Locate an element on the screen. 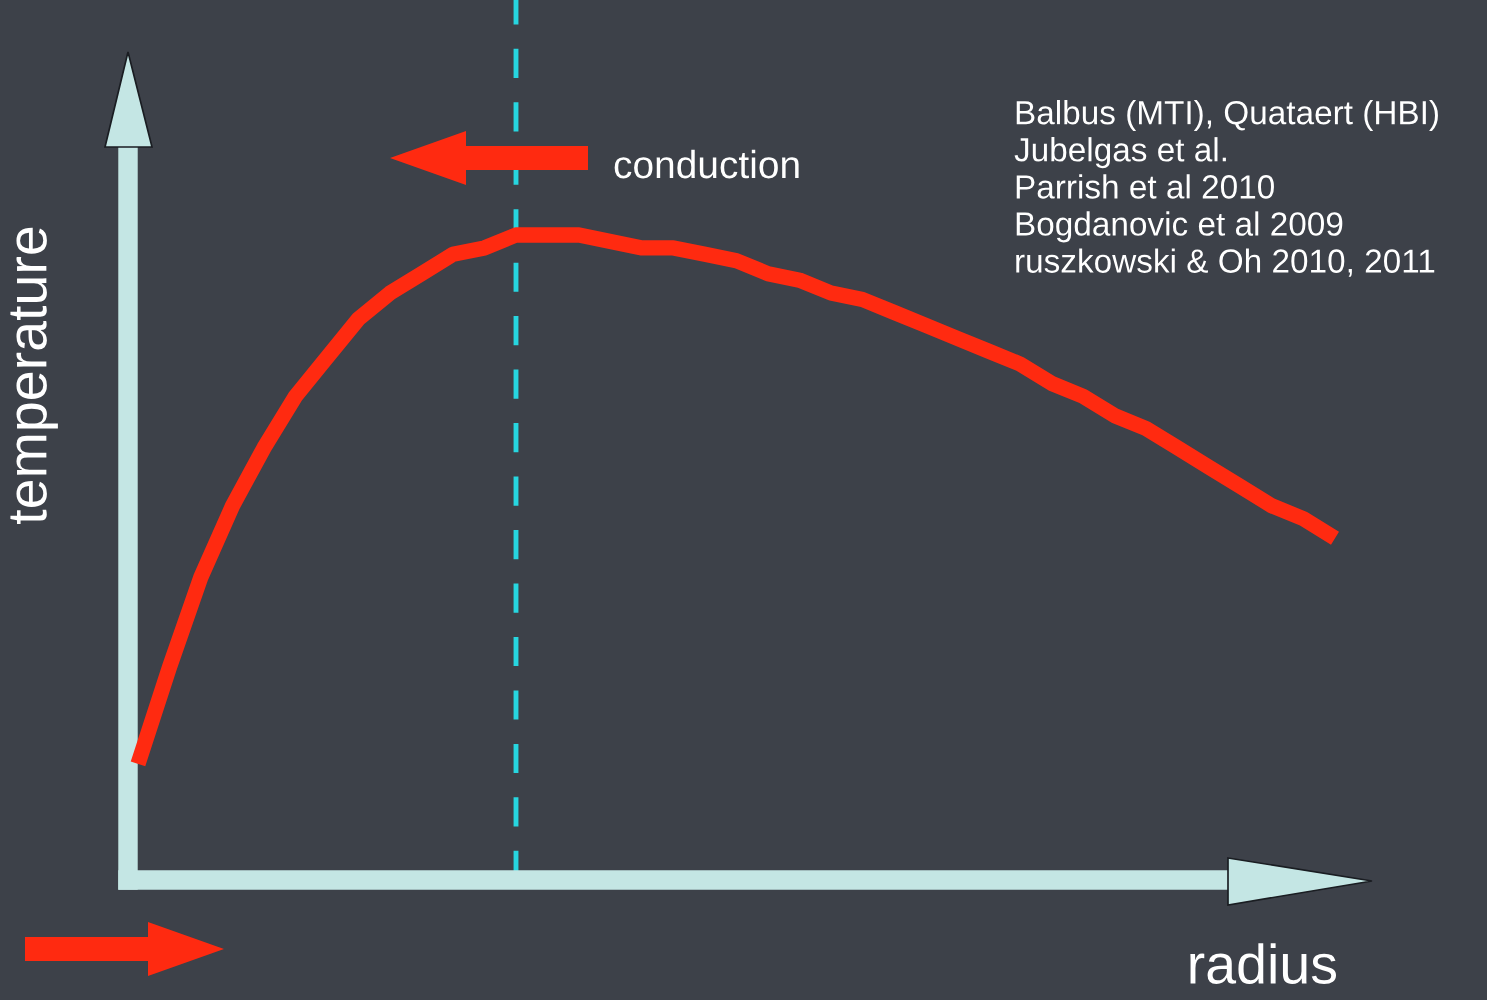 The width and height of the screenshot is (1487, 1000). text: conduction is located at coordinates (706, 164).